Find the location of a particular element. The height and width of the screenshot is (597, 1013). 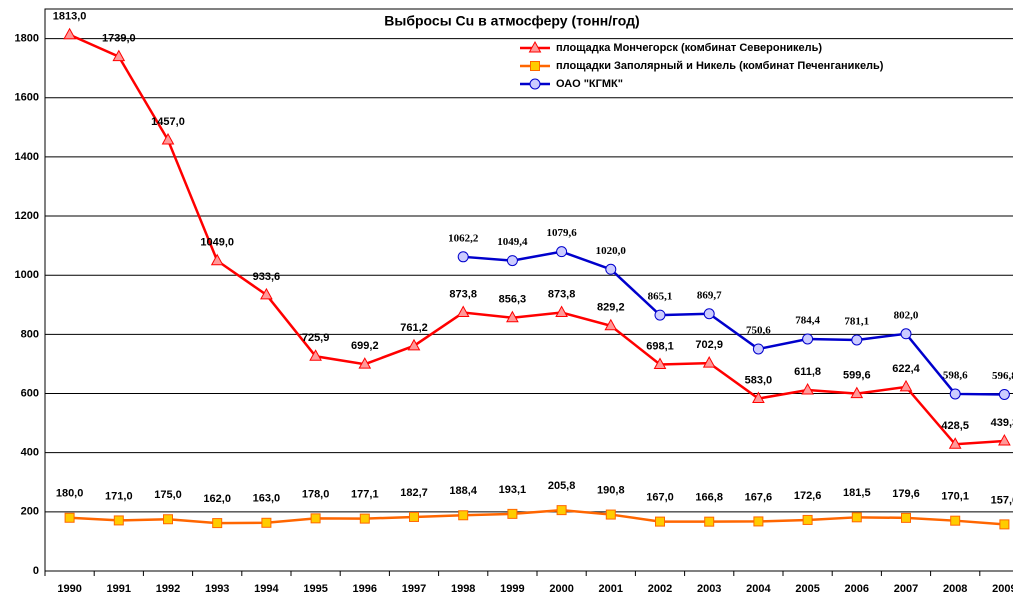

data-label: 1739,0 is located at coordinates (119, 39).